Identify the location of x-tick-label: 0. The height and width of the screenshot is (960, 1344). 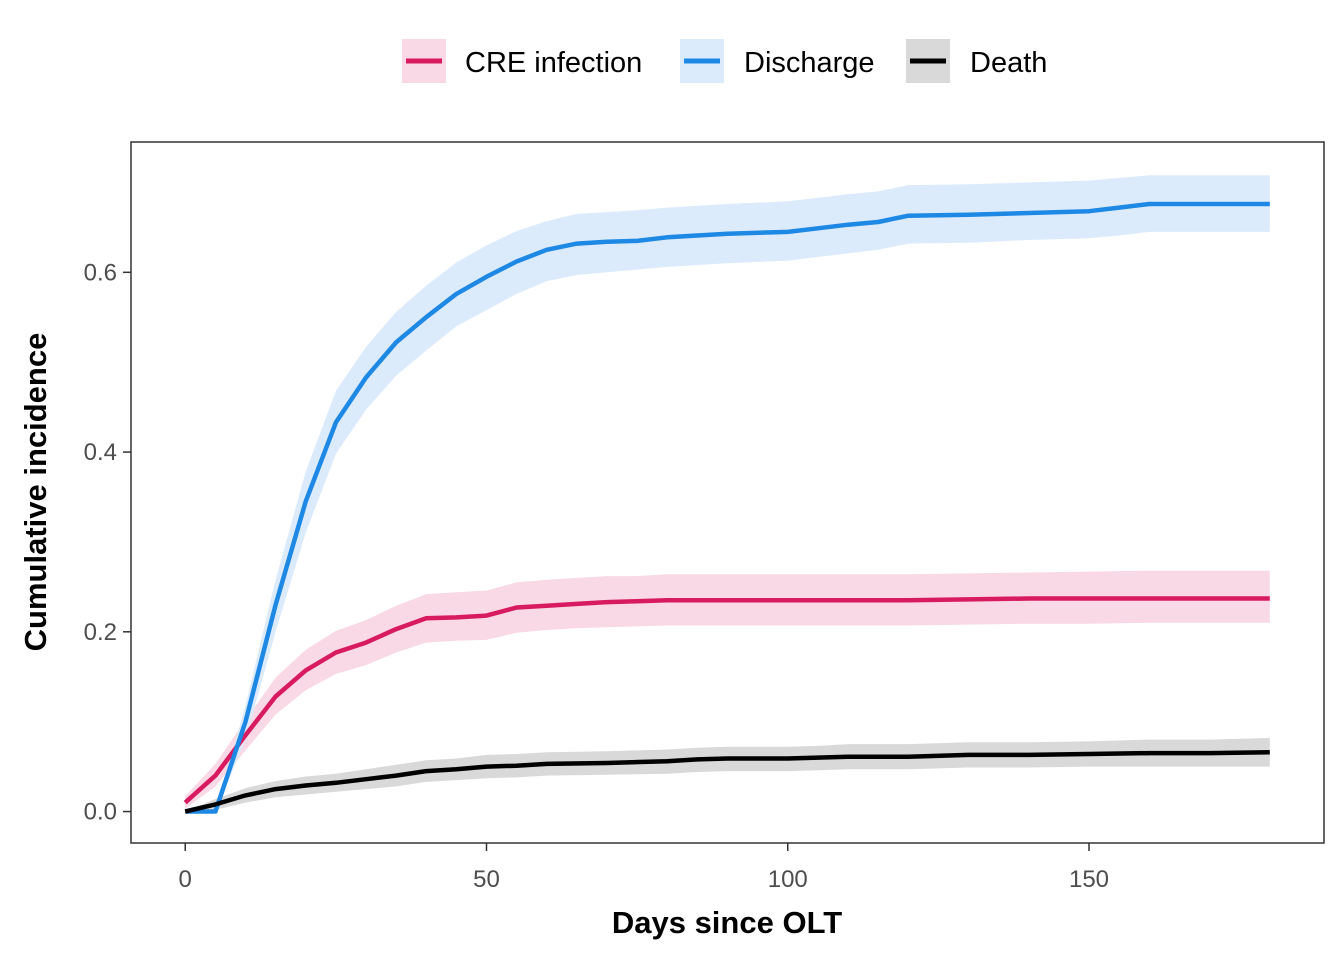
(185, 879).